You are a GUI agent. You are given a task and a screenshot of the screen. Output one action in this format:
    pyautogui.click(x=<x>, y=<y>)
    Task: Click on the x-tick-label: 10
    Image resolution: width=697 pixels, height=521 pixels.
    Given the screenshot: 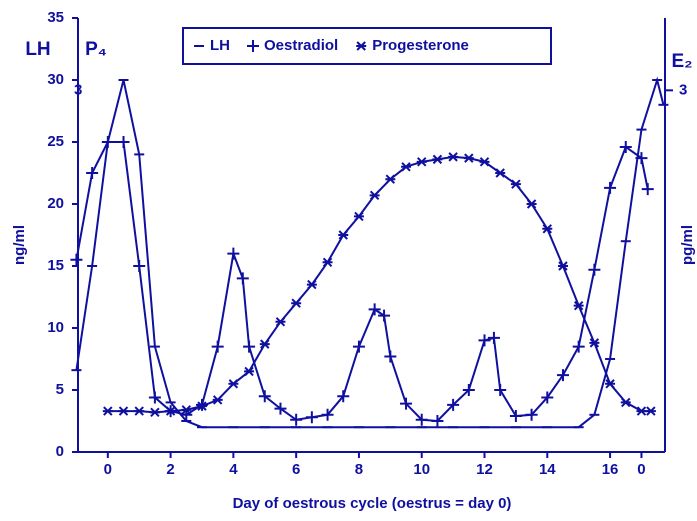 What is the action you would take?
    pyautogui.click(x=421, y=469)
    